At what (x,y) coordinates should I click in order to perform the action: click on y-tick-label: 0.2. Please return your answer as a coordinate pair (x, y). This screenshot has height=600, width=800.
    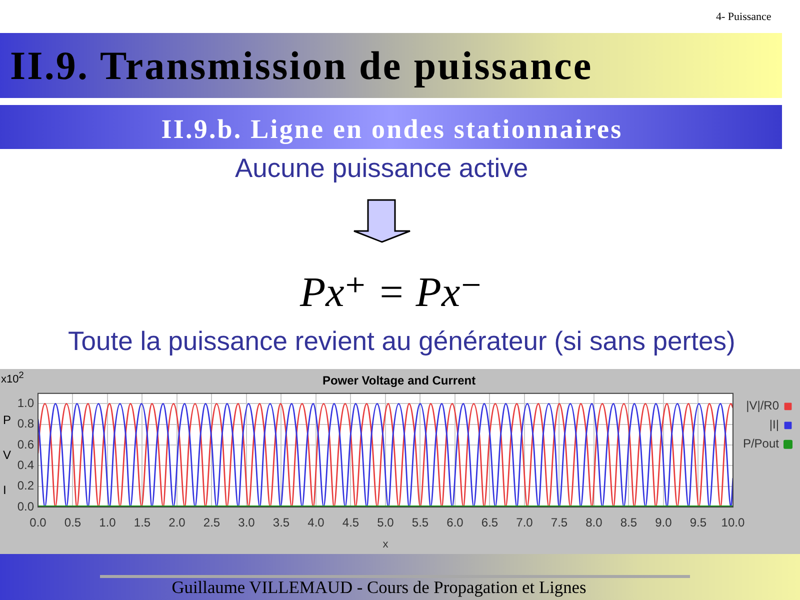
    Looking at the image, I should click on (25, 485).